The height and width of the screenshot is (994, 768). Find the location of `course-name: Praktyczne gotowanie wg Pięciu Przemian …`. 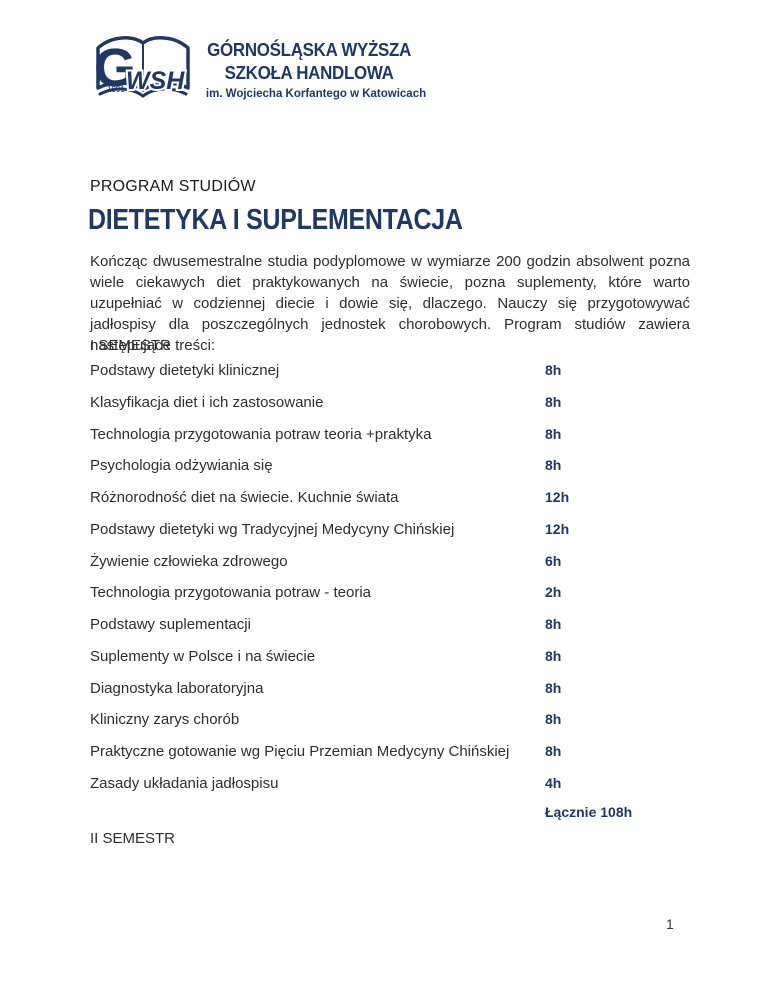

course-name: Praktyczne gotowanie wg Pięciu Przemian … is located at coordinates (300, 751).